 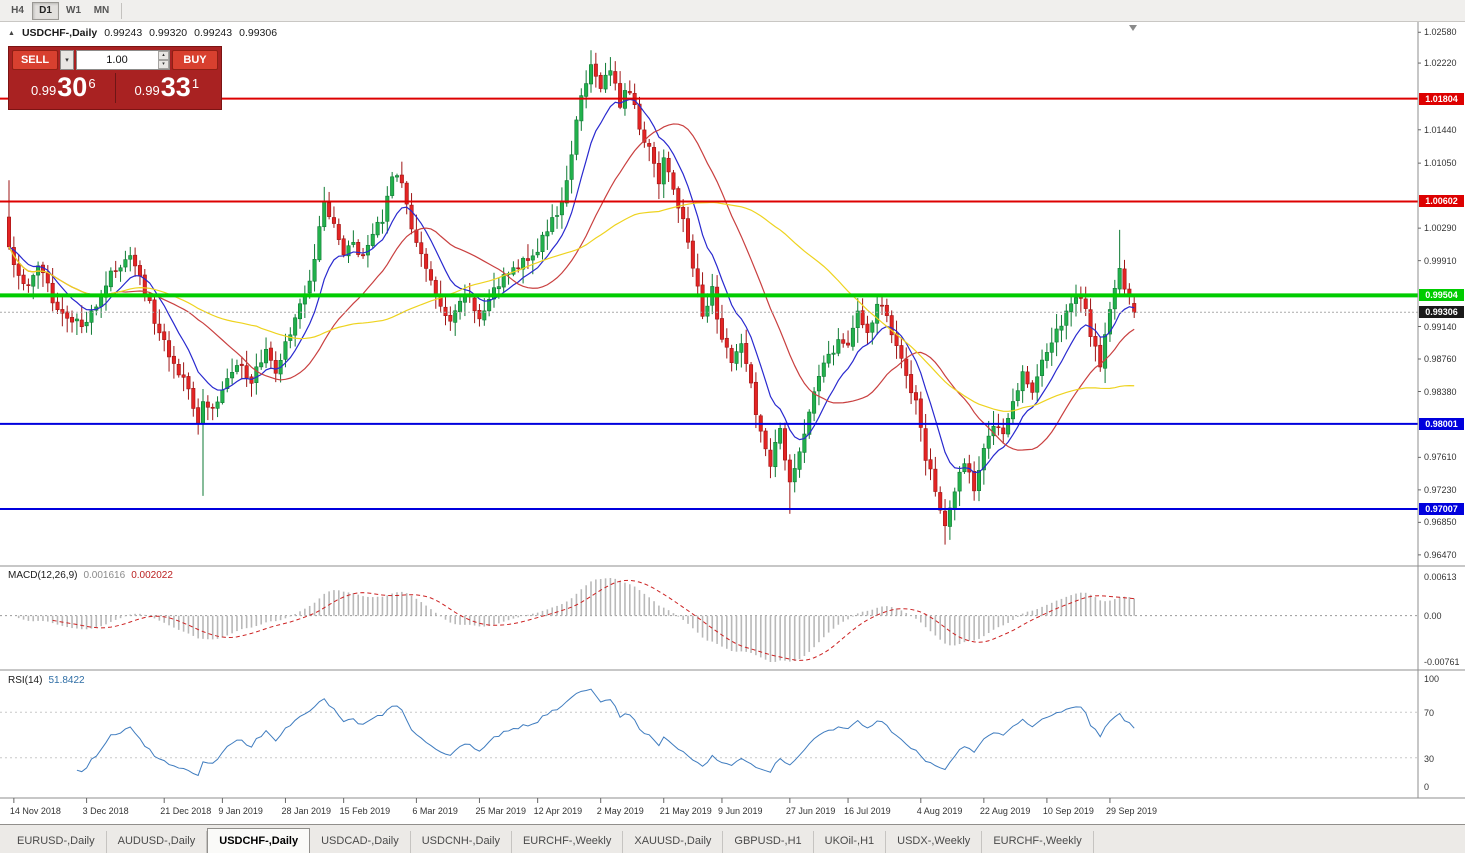 I want to click on timeframe-buttons: H4 D1 W1 MN, so click(x=59, y=10).